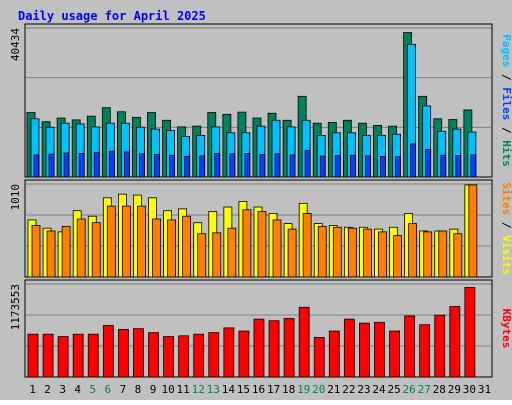 Image resolution: width=512 pixels, height=405 pixels. What do you see at coordinates (469, 389) in the screenshot?
I see `x-tick-label-30: 30` at bounding box center [469, 389].